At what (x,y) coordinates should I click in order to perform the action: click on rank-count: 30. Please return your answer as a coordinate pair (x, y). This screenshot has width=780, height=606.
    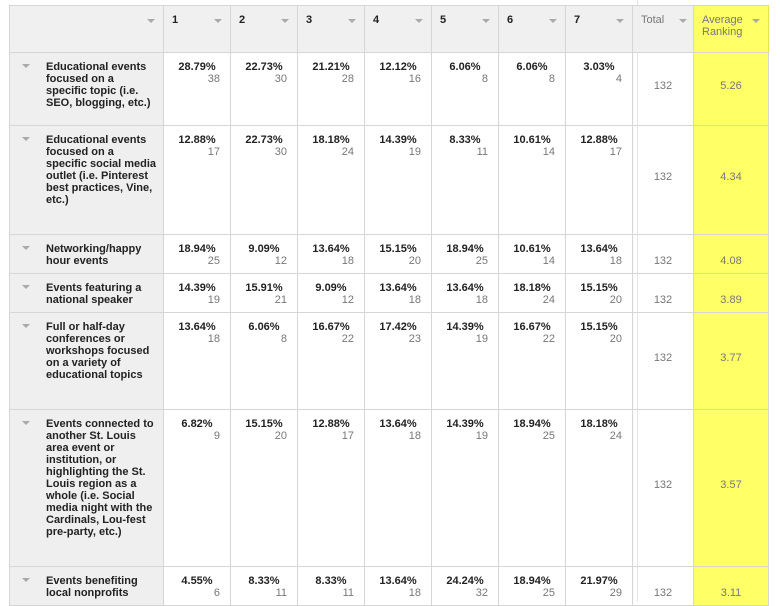
    Looking at the image, I should click on (280, 79).